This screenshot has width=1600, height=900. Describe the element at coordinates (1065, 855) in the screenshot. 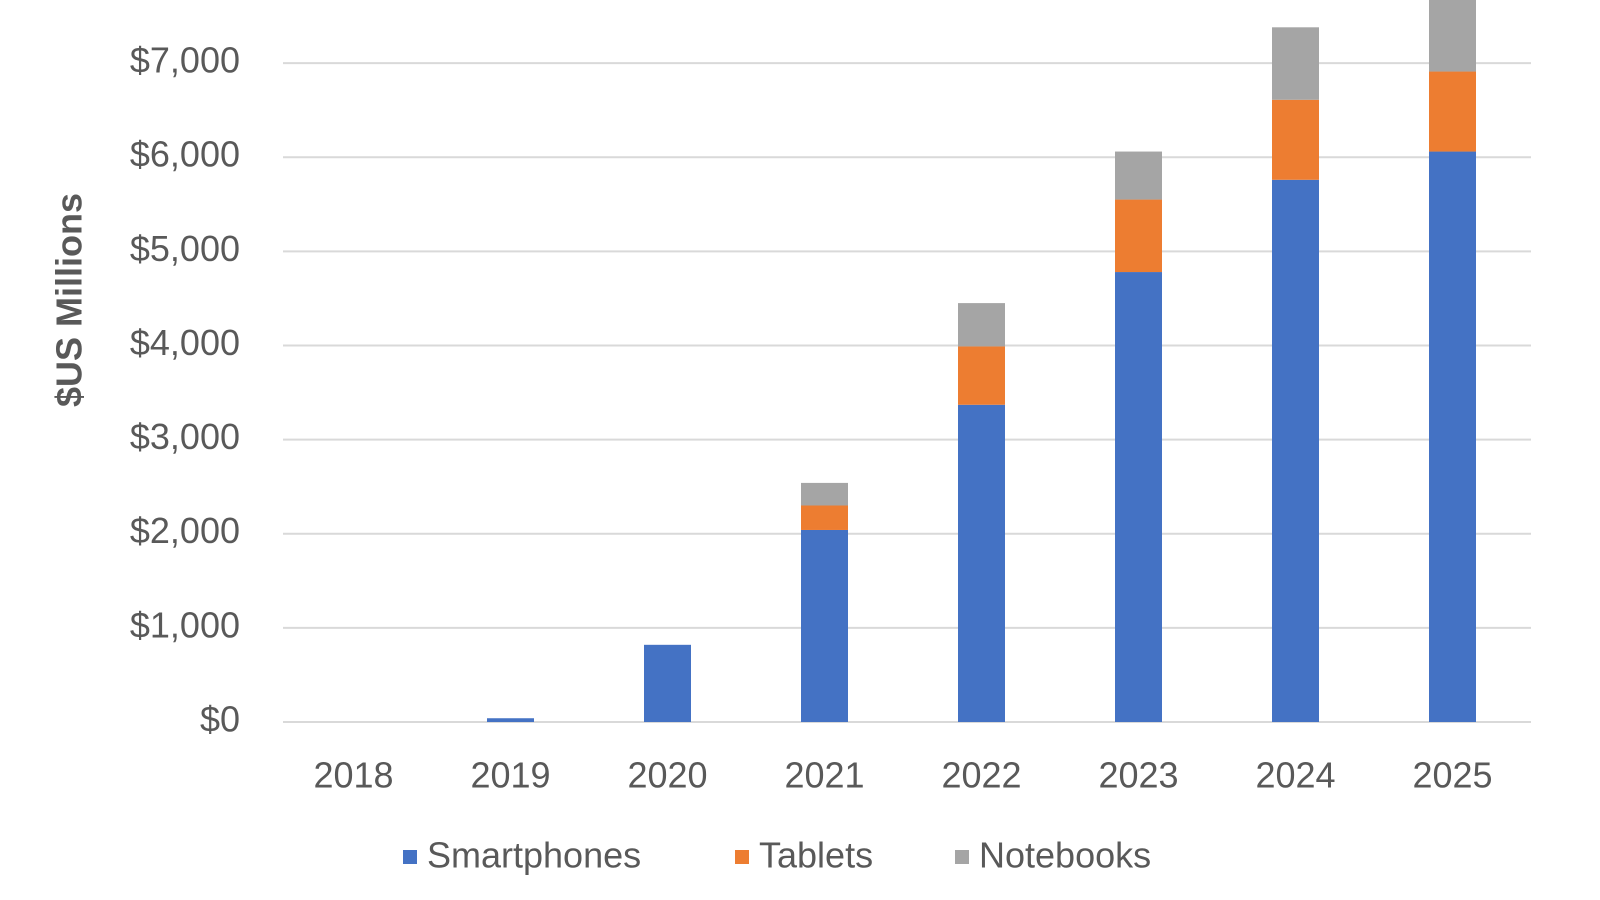

I see `legend-label: Notebooks` at that location.